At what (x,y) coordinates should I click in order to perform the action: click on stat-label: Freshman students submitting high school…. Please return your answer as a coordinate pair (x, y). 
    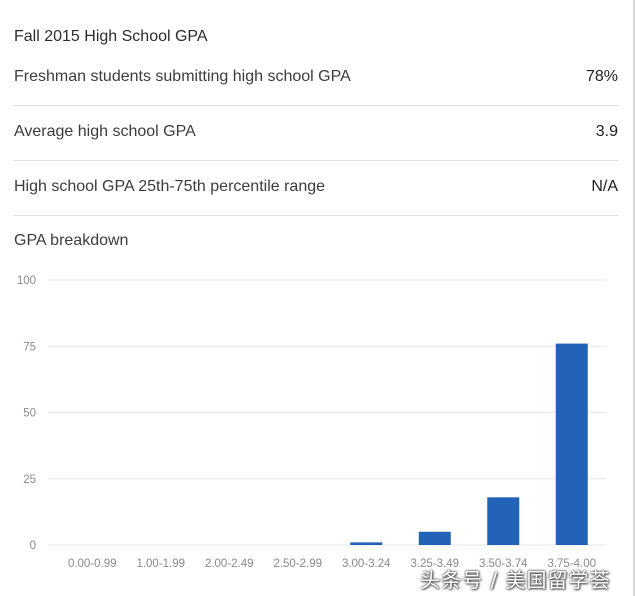
    Looking at the image, I should click on (182, 76).